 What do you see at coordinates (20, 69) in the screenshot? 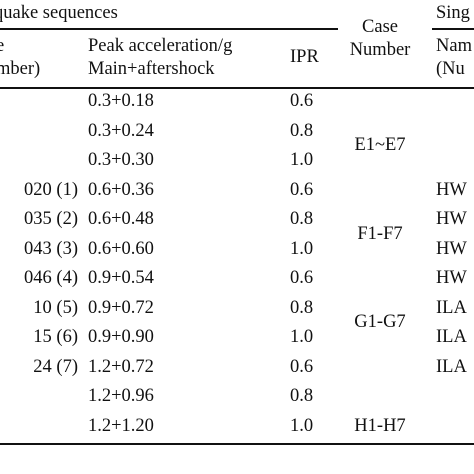
I see `name-header-line2: mber)` at bounding box center [20, 69].